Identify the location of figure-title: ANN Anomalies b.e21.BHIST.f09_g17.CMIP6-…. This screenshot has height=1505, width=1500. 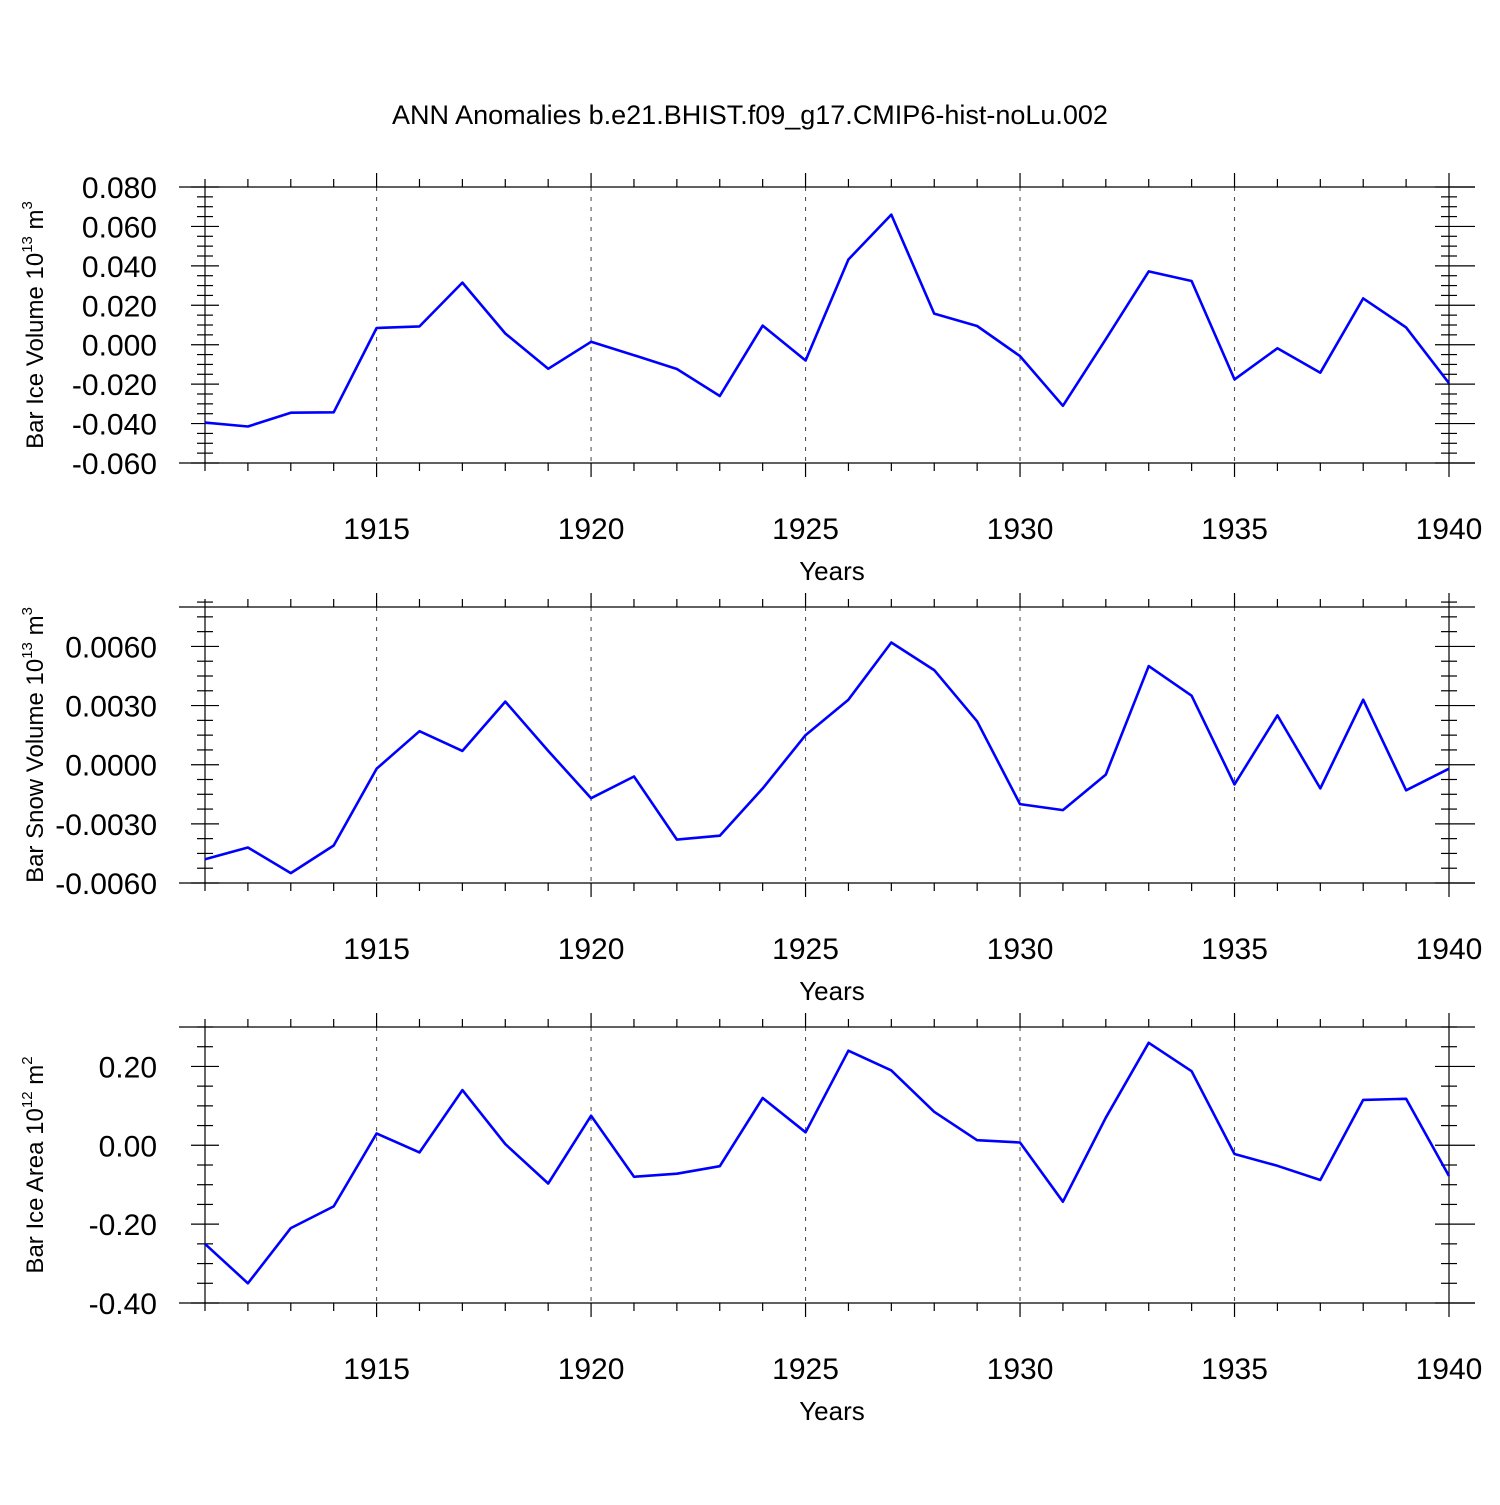
(750, 115).